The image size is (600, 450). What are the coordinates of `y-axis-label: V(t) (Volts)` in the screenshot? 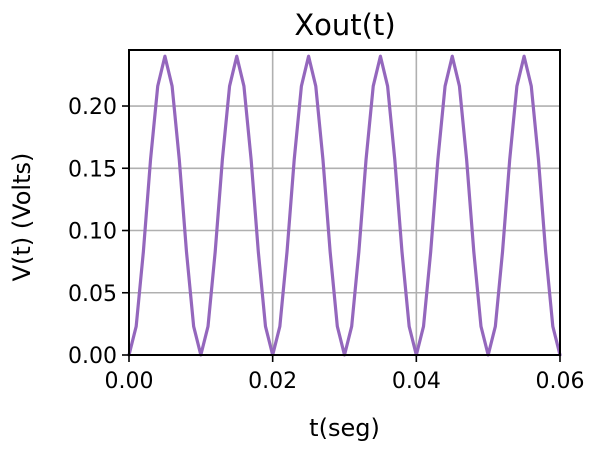 It's located at (22, 217).